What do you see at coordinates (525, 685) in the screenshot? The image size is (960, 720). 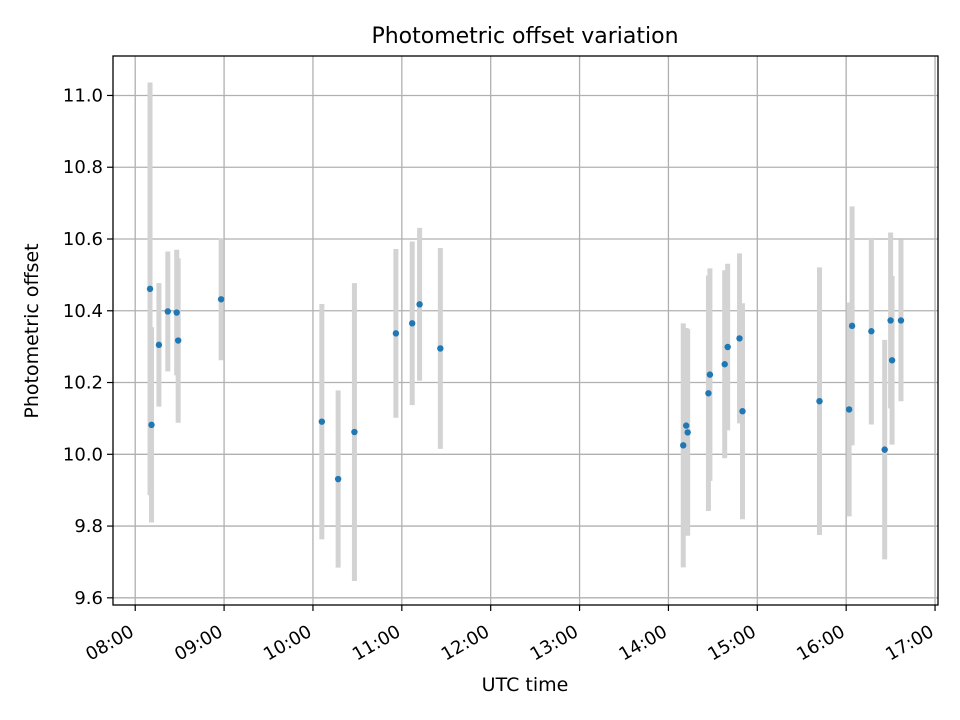 I see `x-axis-label: UTC time` at bounding box center [525, 685].